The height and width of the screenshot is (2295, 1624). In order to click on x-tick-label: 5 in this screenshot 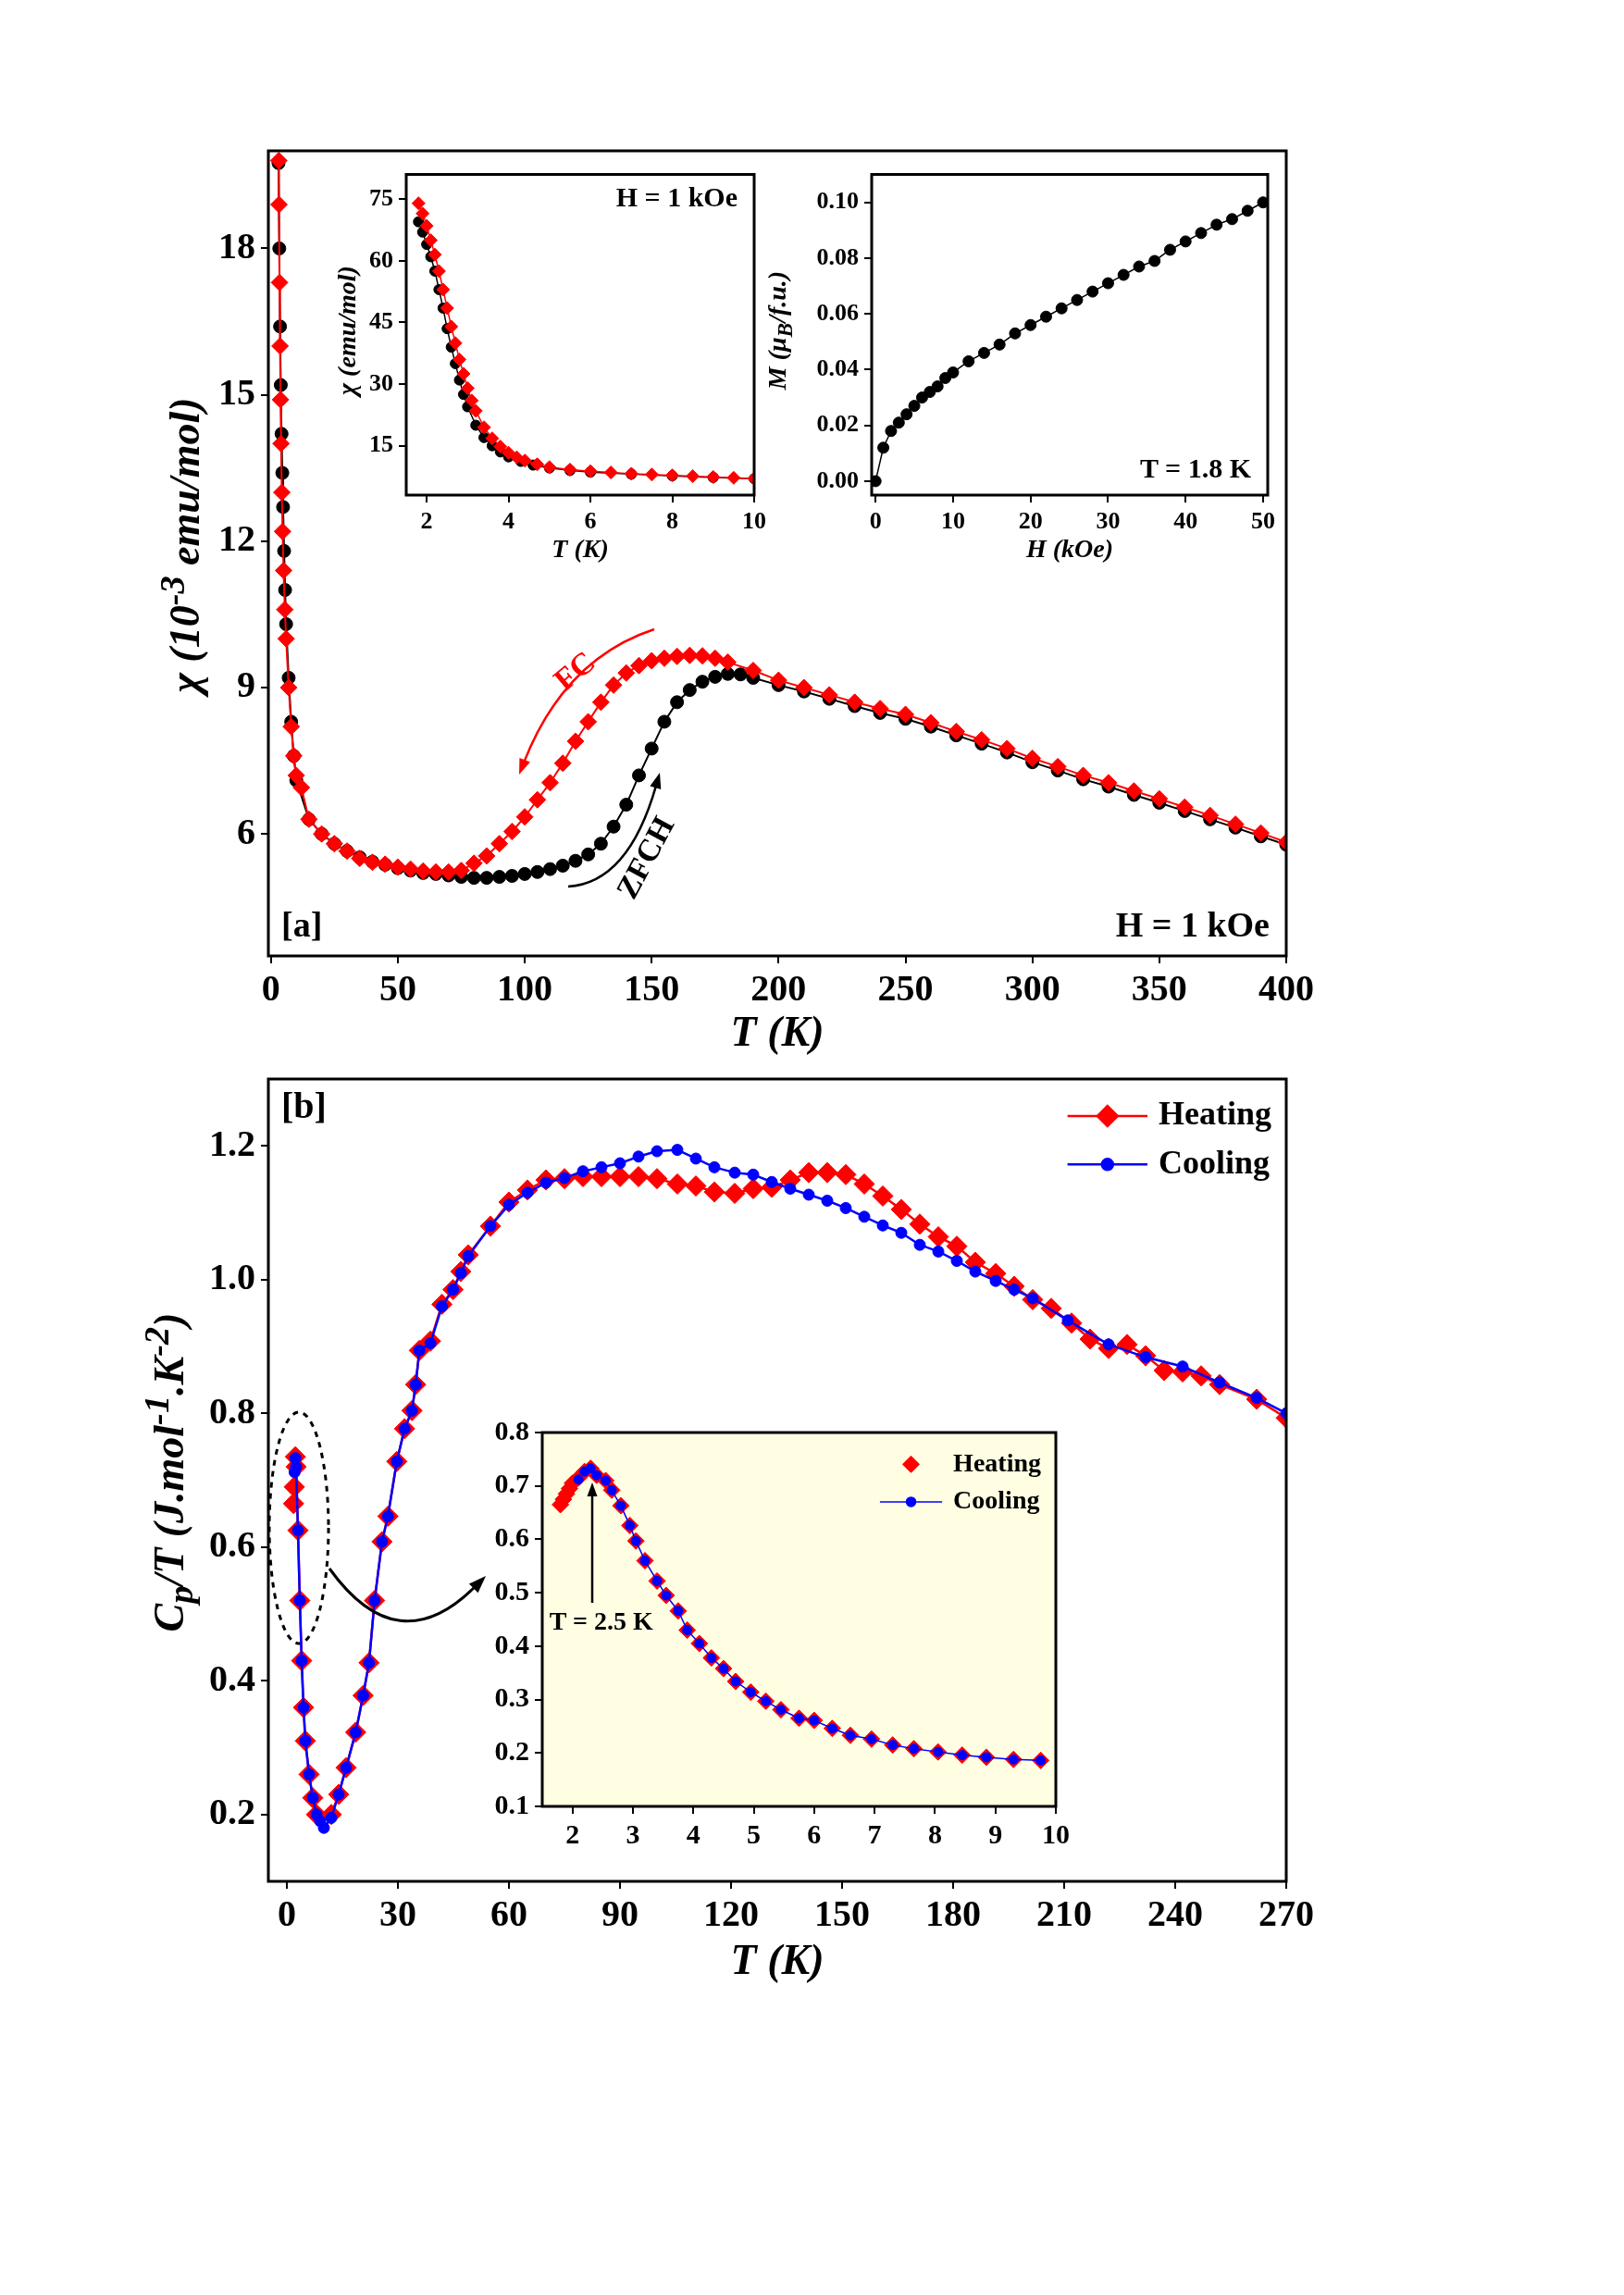, I will do `click(754, 1833)`.